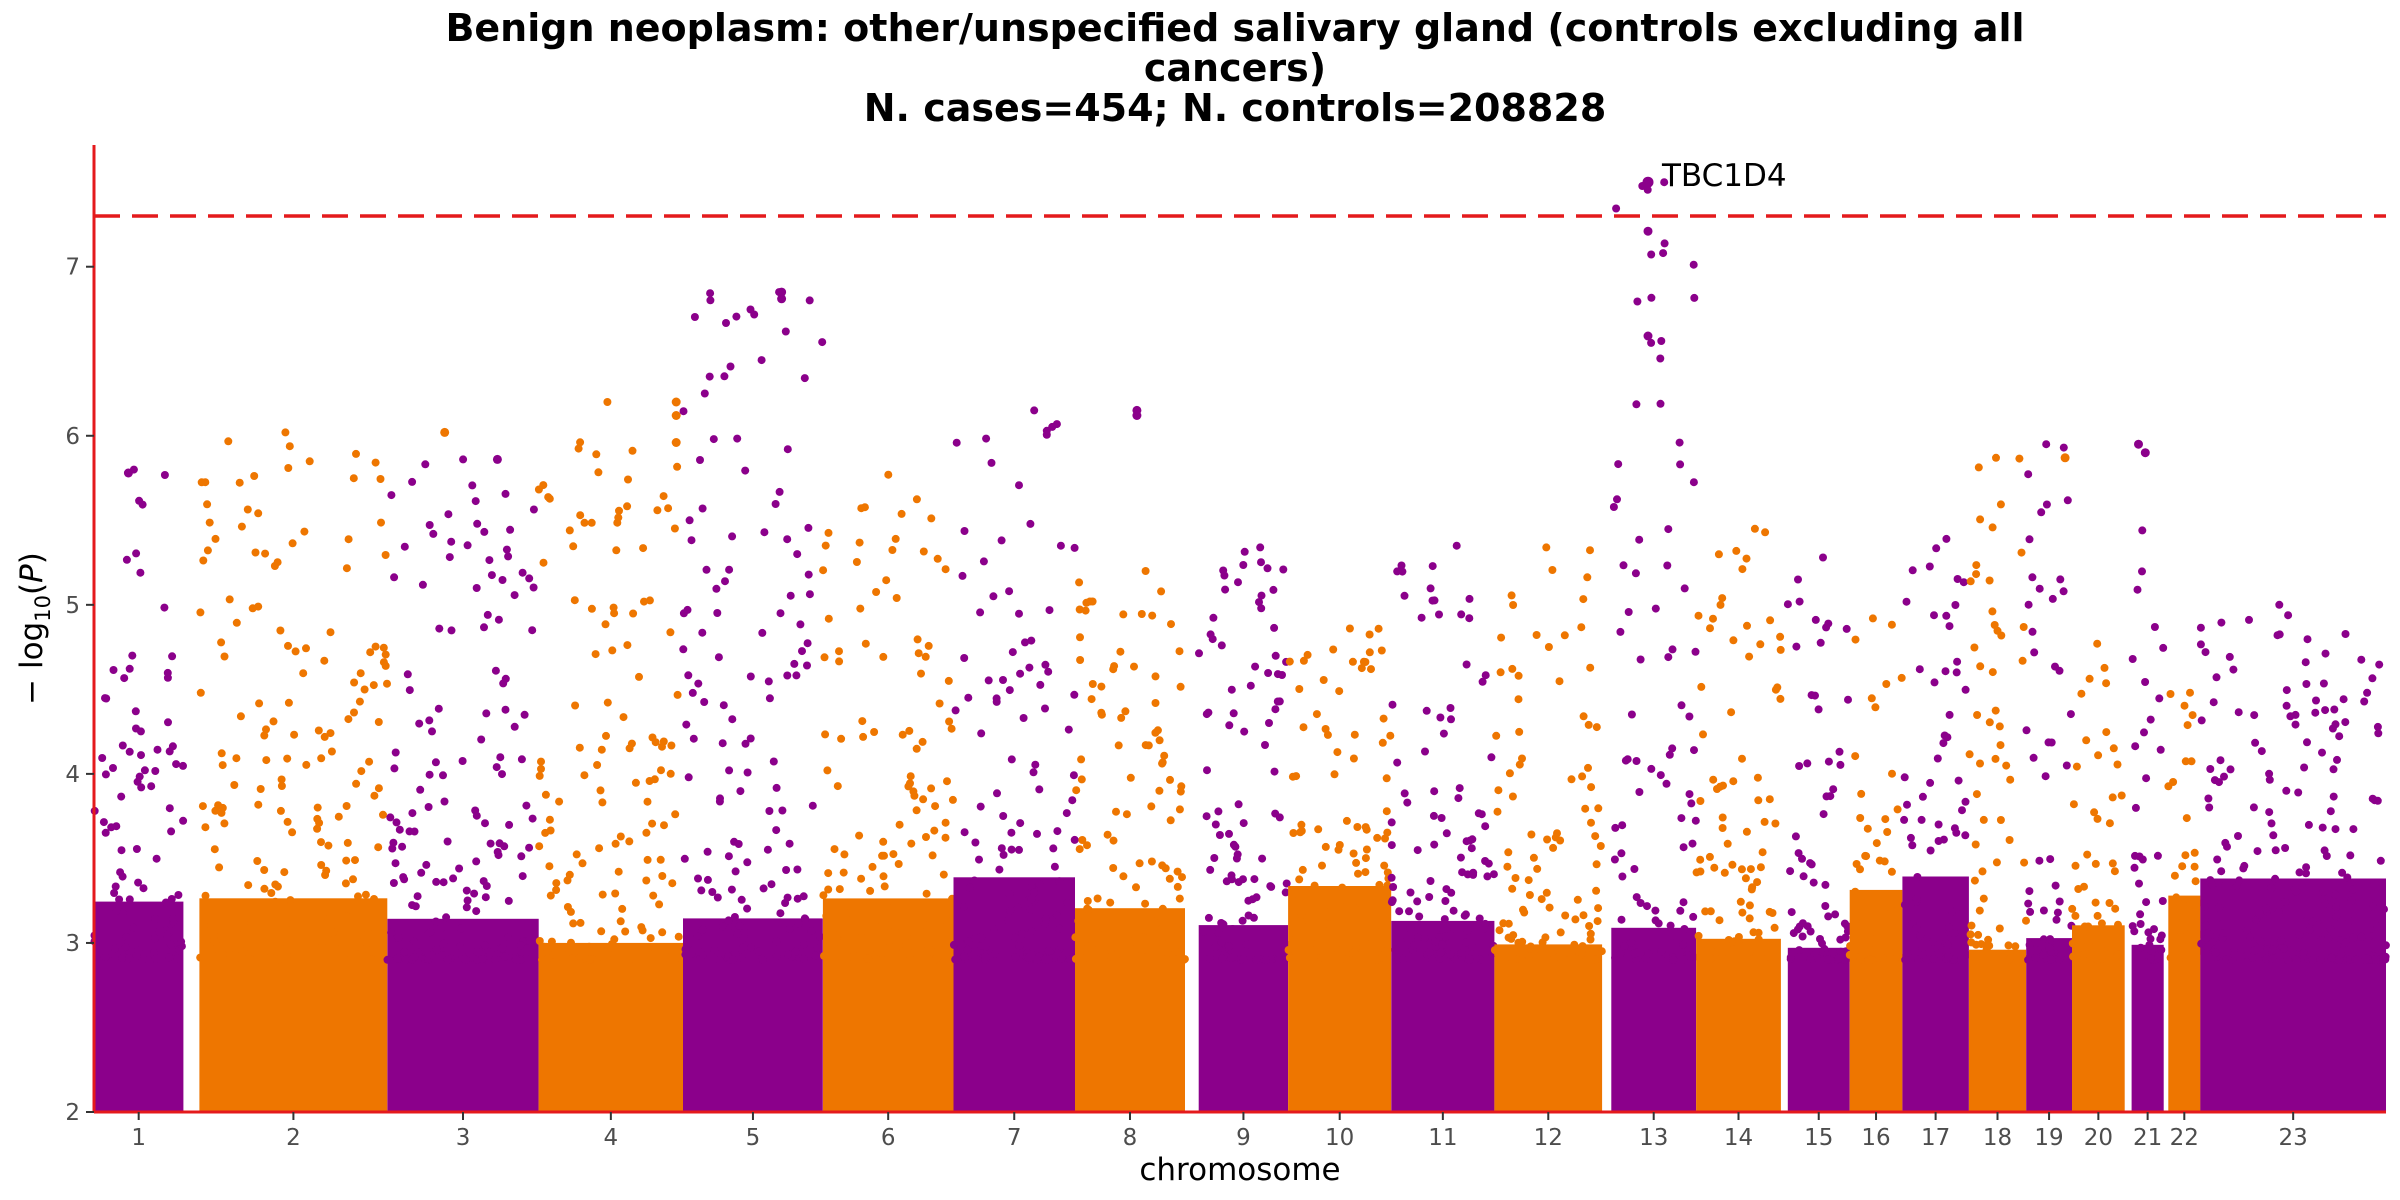  I want to click on chromosome-16-points, so click(1876, 863).